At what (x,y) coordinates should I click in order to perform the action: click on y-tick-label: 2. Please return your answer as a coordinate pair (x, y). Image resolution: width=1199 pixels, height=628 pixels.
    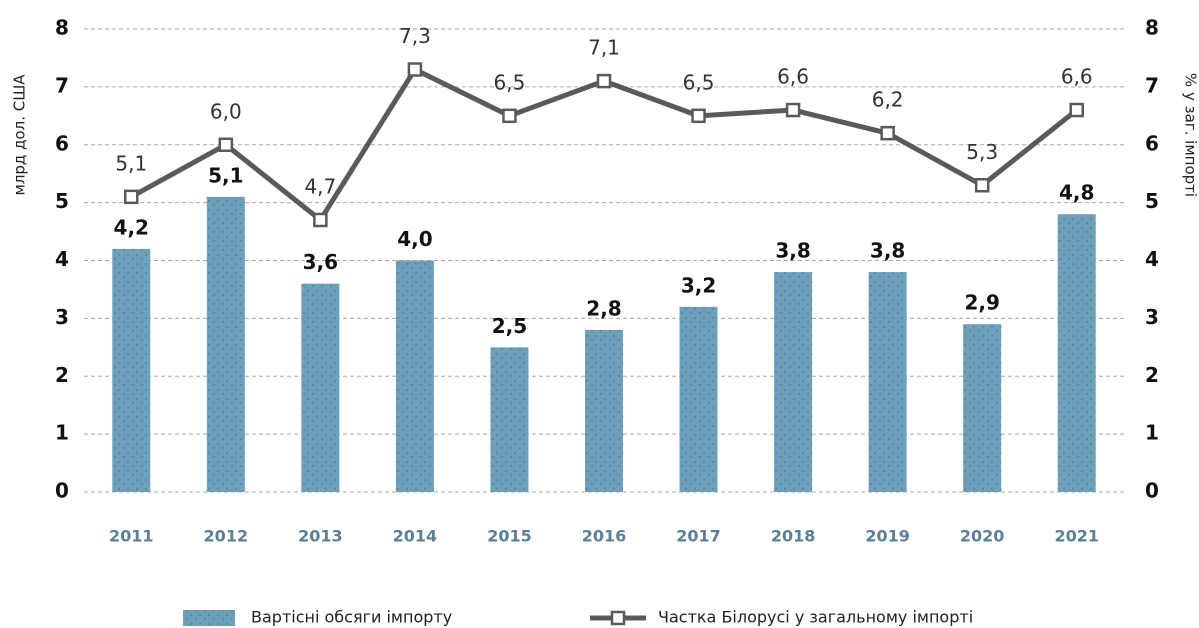
    Looking at the image, I should click on (62, 375).